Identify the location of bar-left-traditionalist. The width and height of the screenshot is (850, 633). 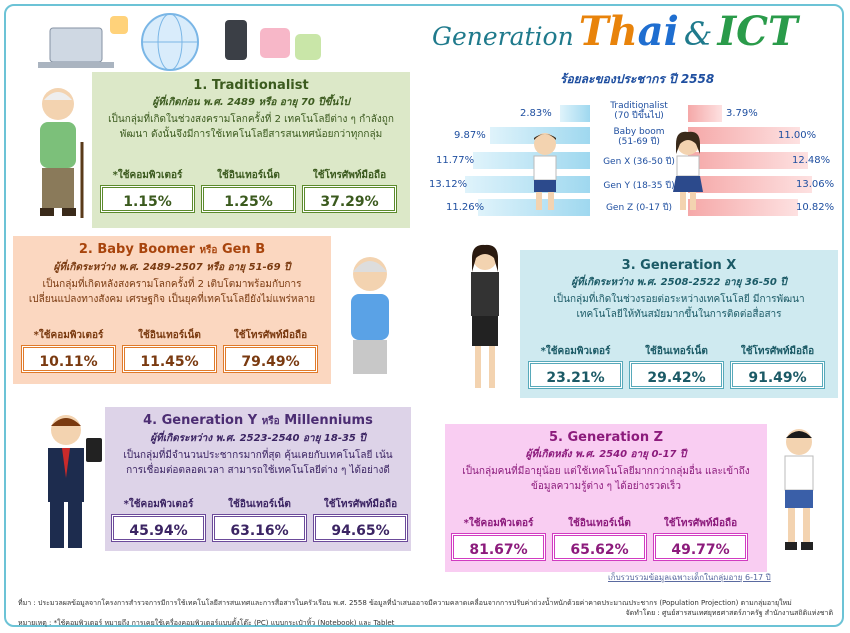
(575, 113).